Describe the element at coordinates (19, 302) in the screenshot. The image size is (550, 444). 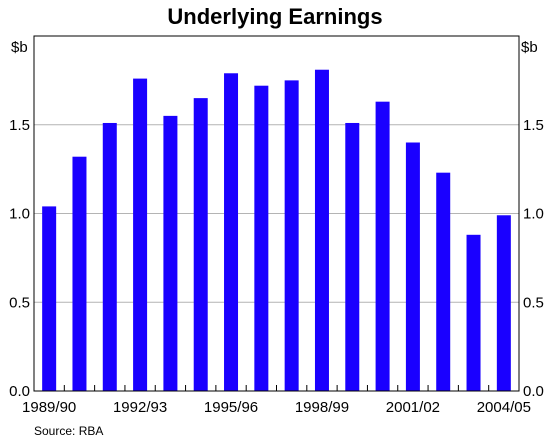
I see `y-tick-label-left: 0.5` at that location.